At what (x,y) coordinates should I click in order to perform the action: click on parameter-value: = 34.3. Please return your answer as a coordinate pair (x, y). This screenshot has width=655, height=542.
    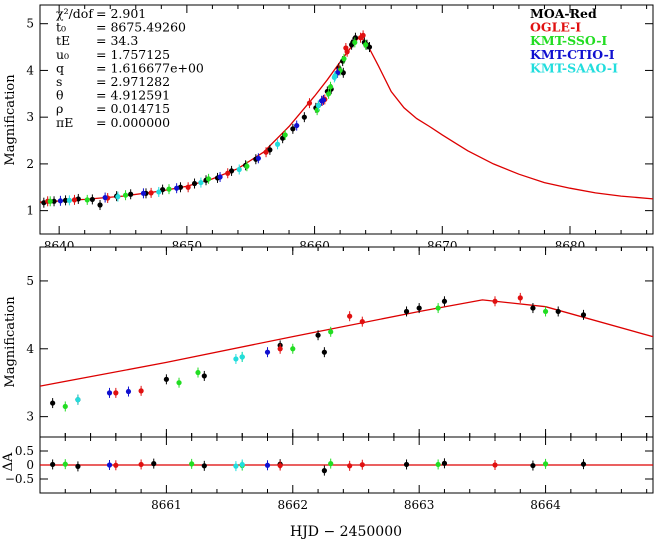
    Looking at the image, I should click on (117, 40).